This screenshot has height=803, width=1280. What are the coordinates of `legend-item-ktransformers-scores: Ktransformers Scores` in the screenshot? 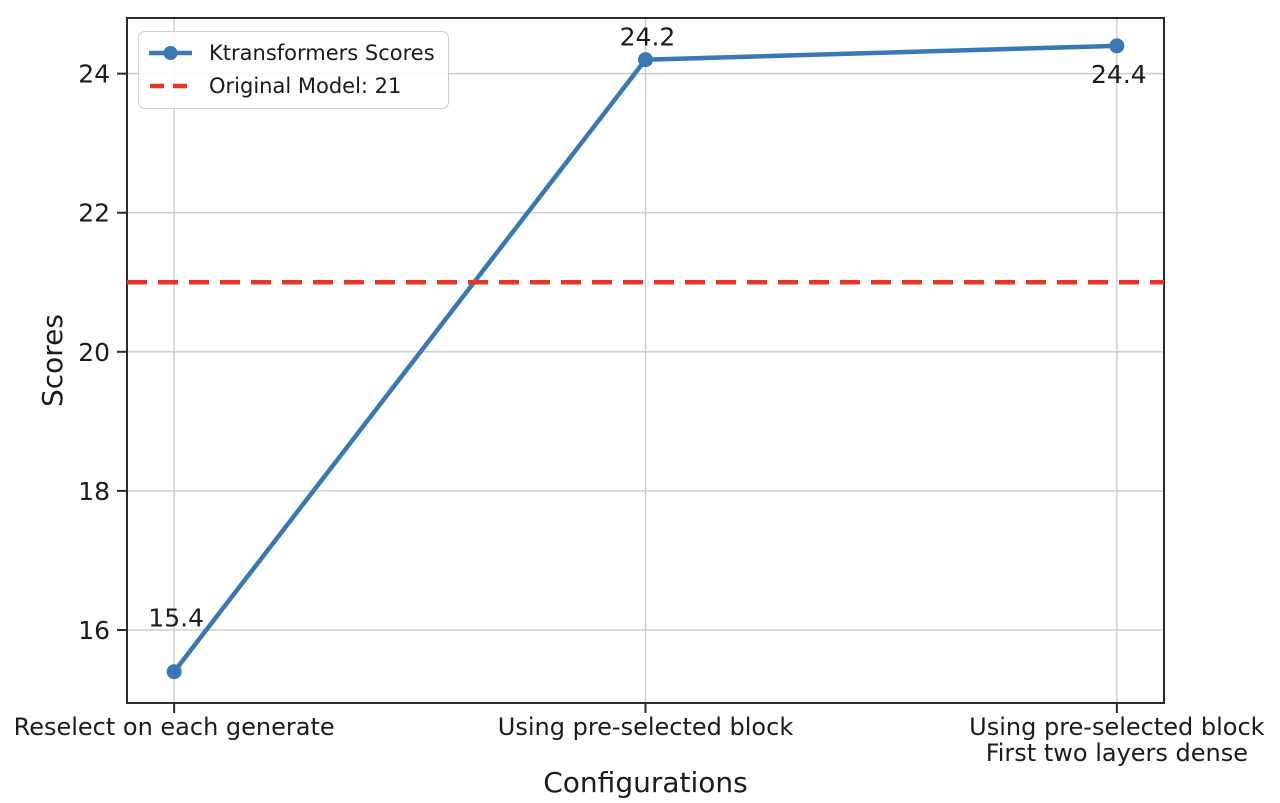 It's located at (291, 53).